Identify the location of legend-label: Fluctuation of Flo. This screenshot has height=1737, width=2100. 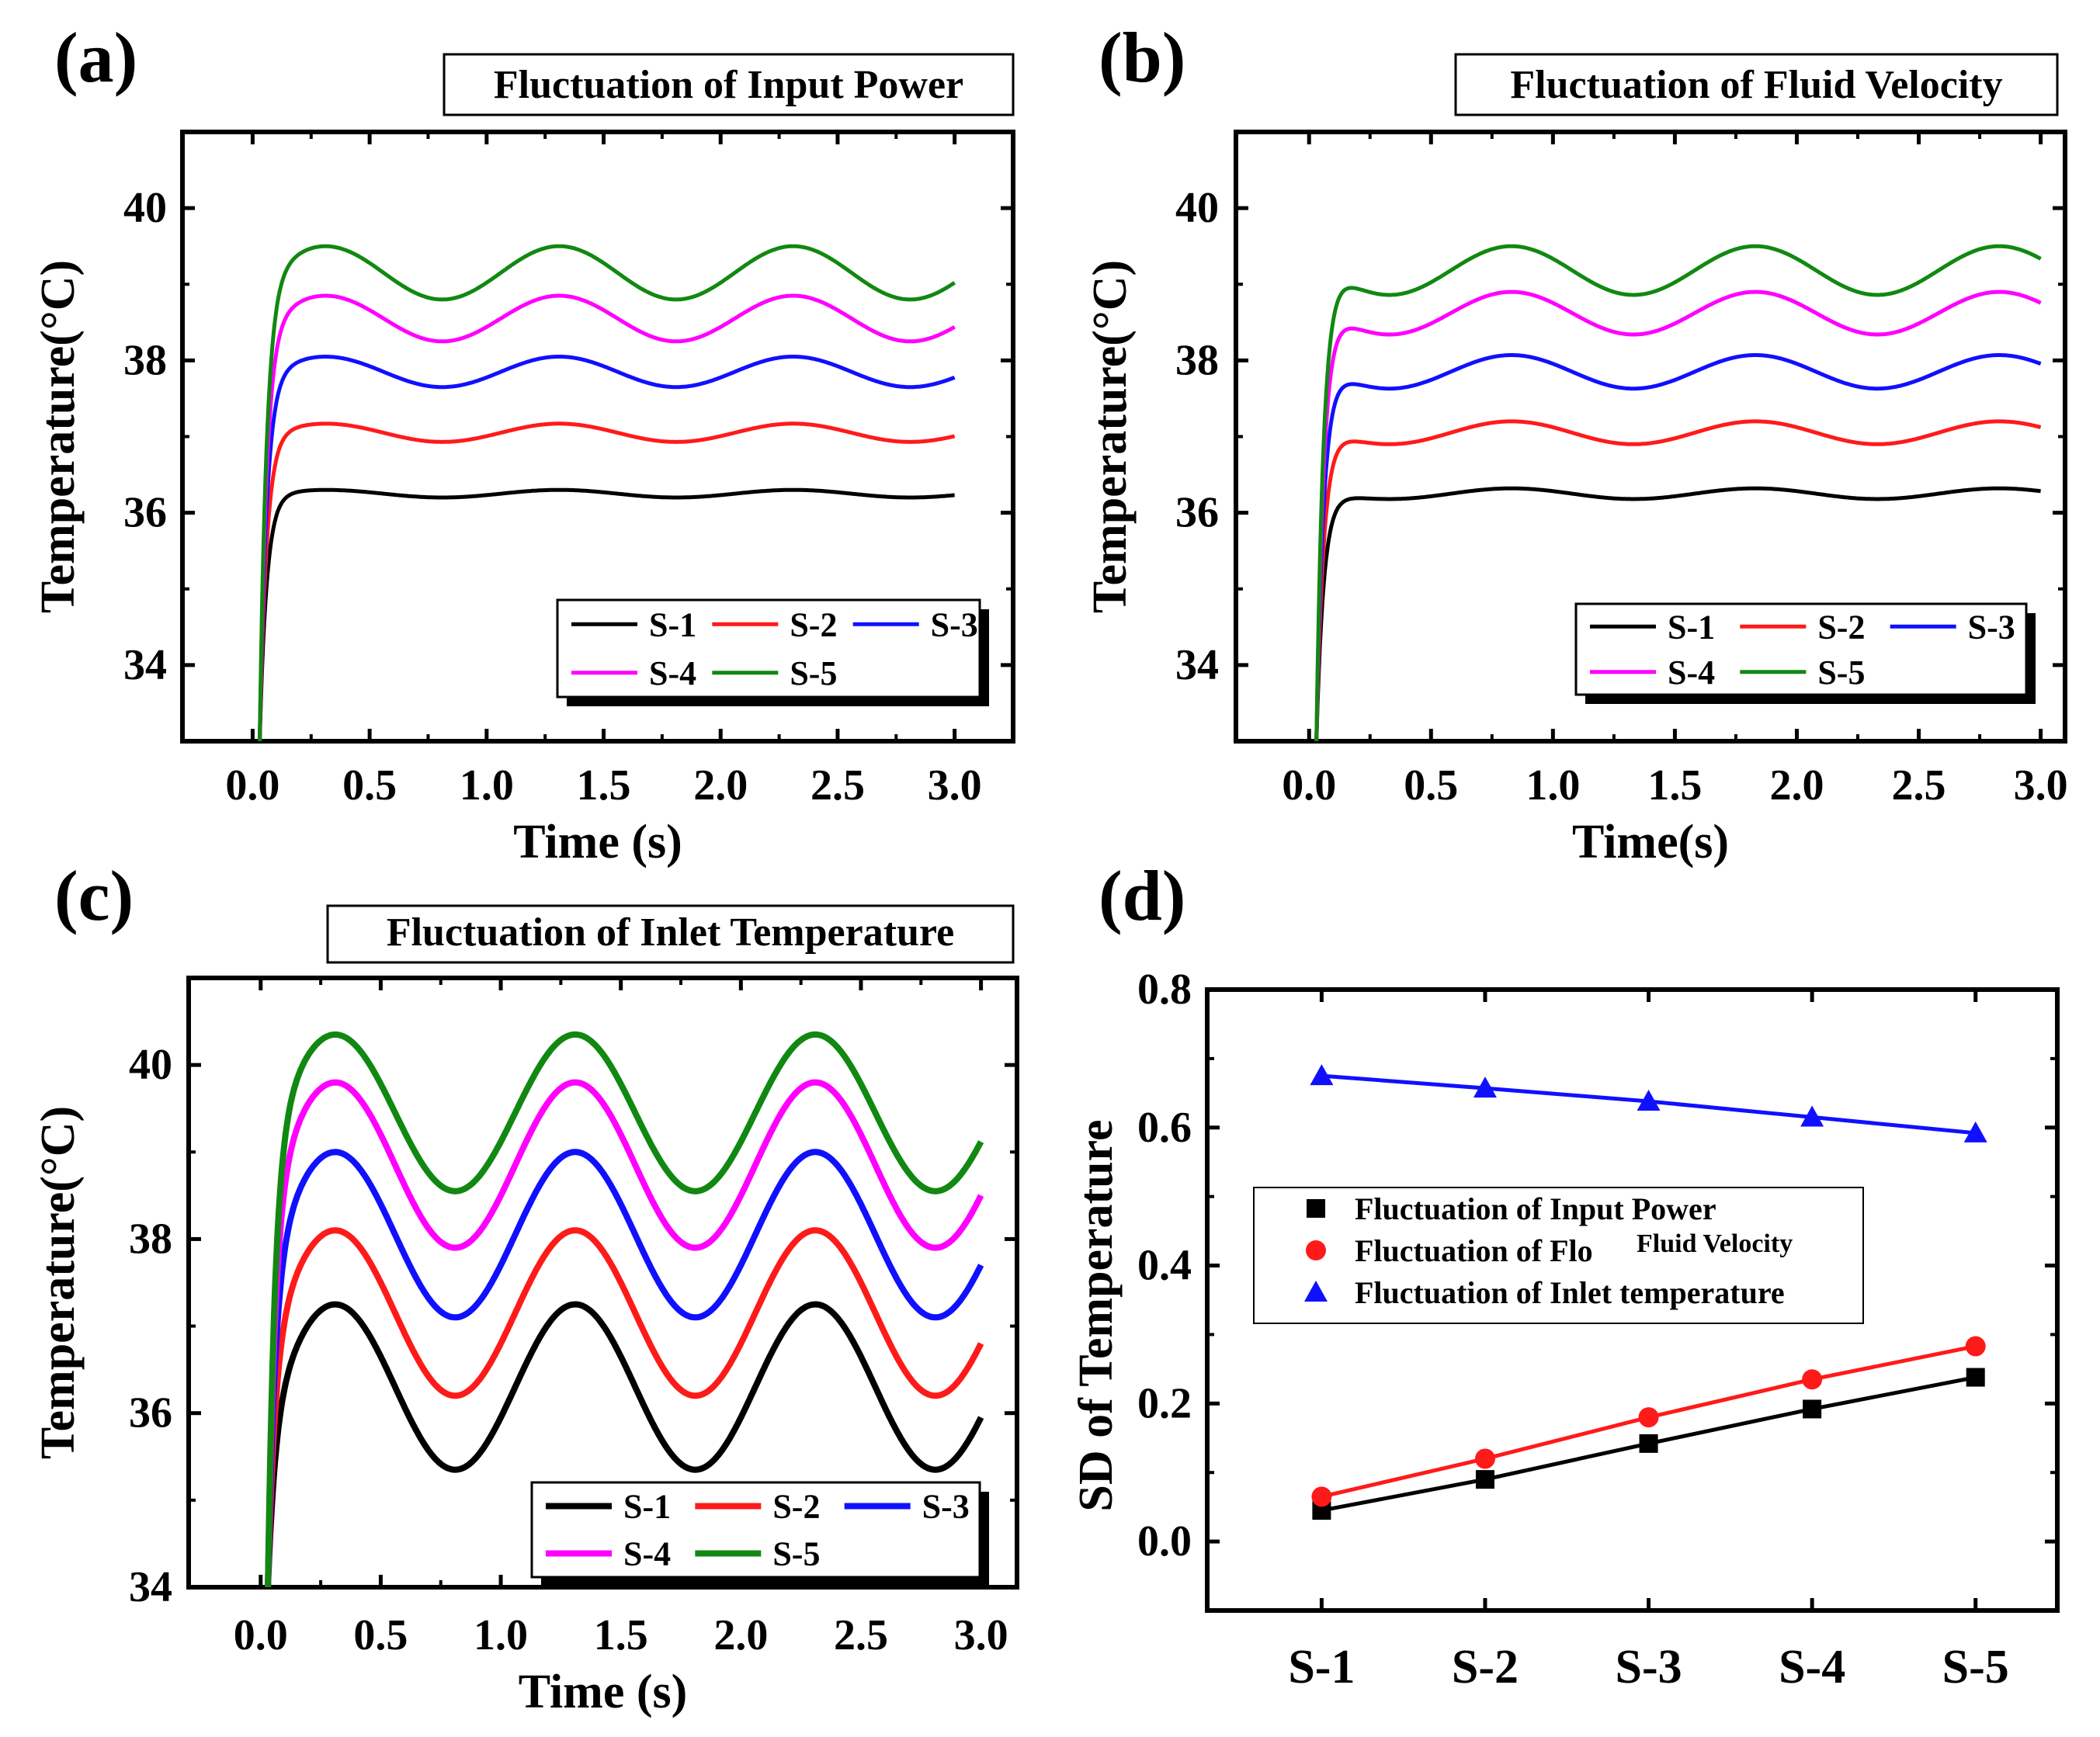
(1474, 1250).